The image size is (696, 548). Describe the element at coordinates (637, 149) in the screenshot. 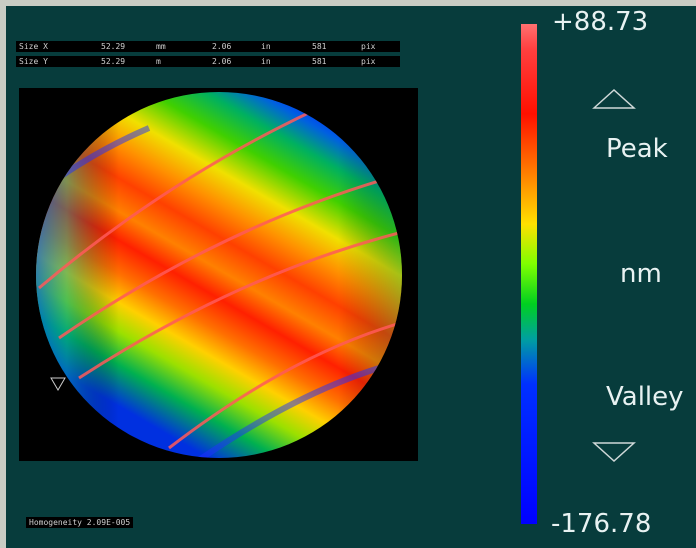

I see `peak-label: Peak` at that location.